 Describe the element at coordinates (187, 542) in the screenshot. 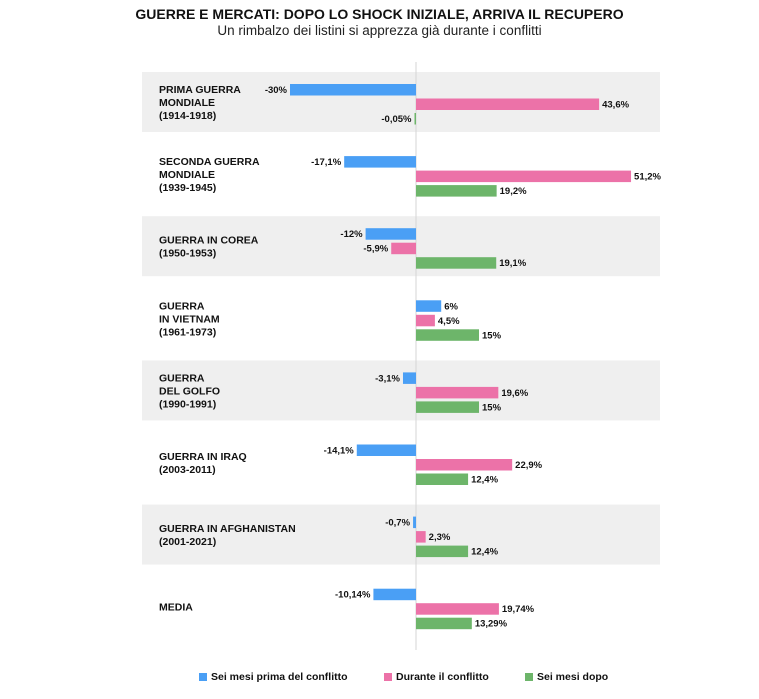

I see `category-label: (2001-2021)` at that location.